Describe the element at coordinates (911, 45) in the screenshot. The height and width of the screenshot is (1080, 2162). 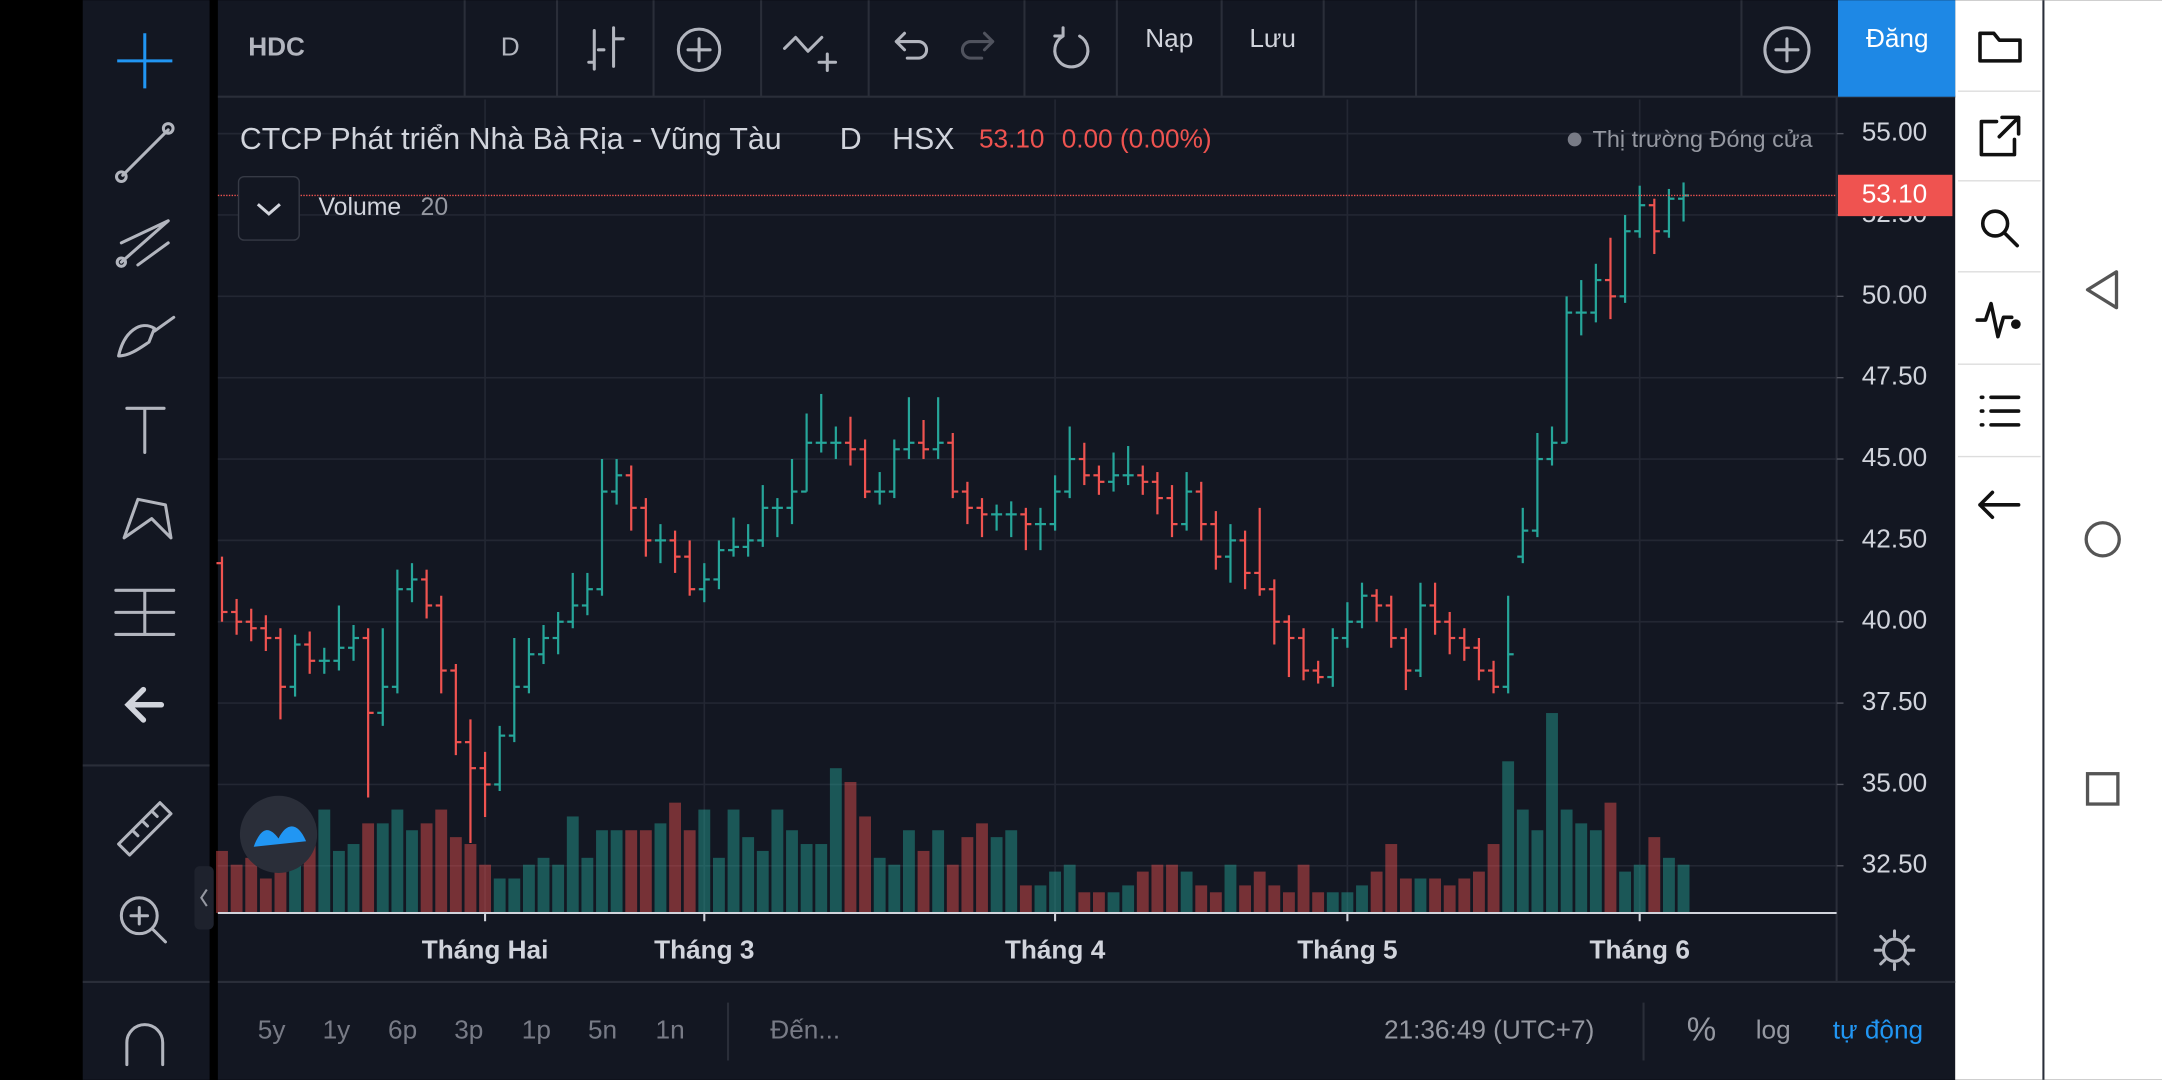
I see `undo-button` at that location.